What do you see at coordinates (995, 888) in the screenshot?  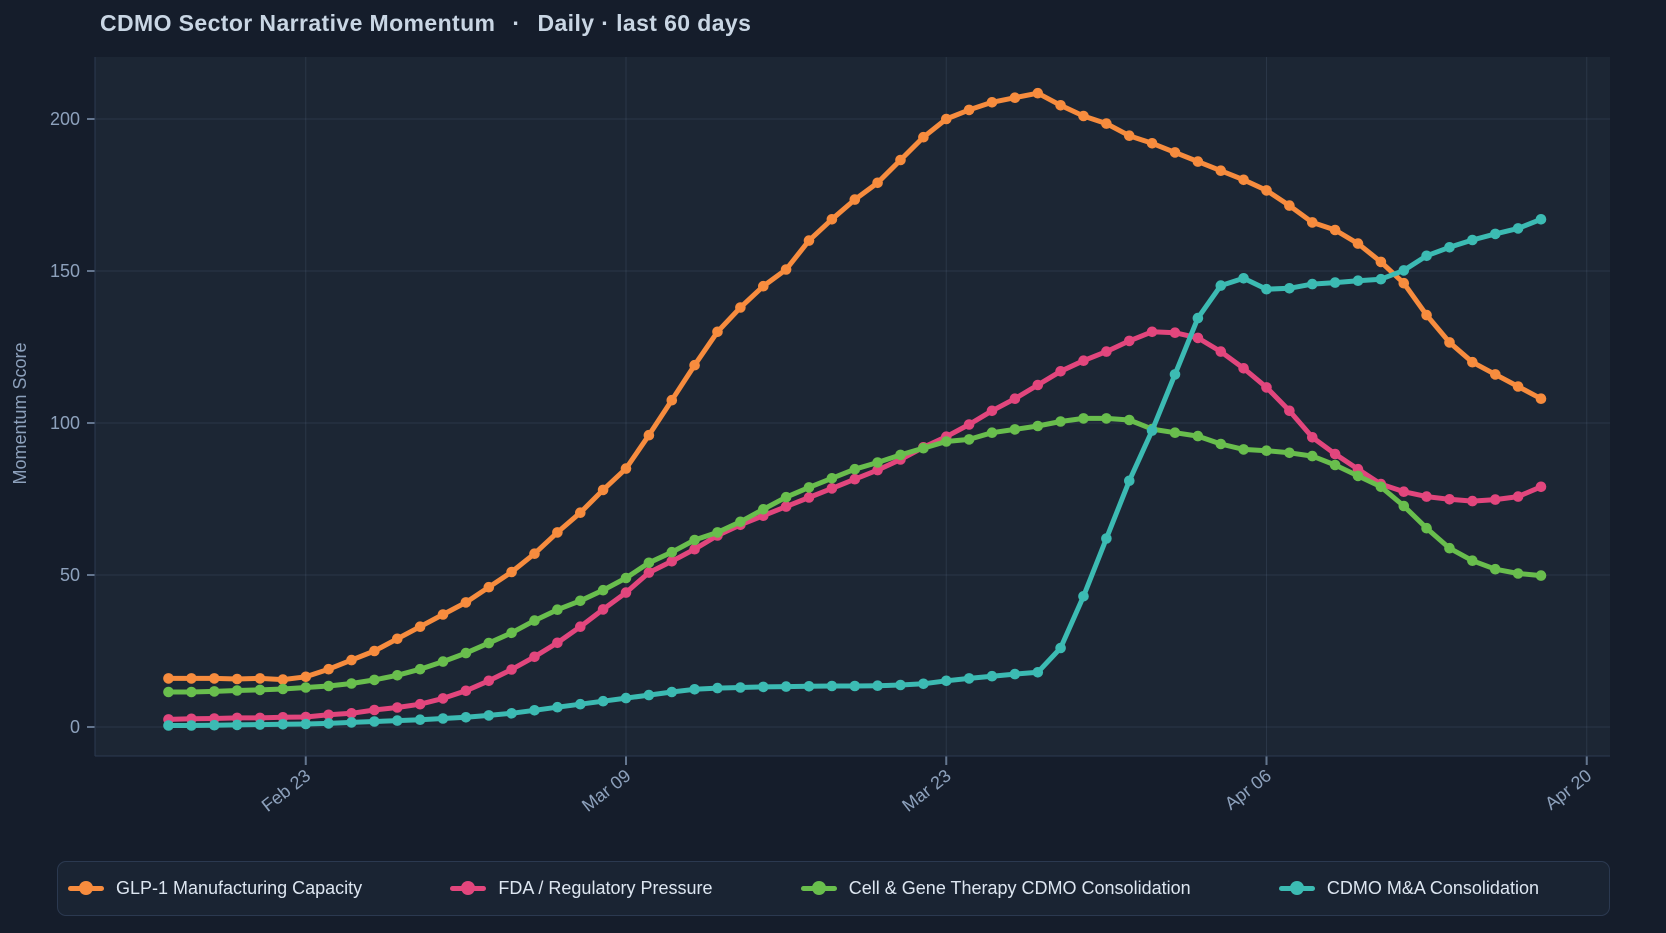 I see `legend-item-2: Cell & Gene Therapy CDMO Consolidation` at bounding box center [995, 888].